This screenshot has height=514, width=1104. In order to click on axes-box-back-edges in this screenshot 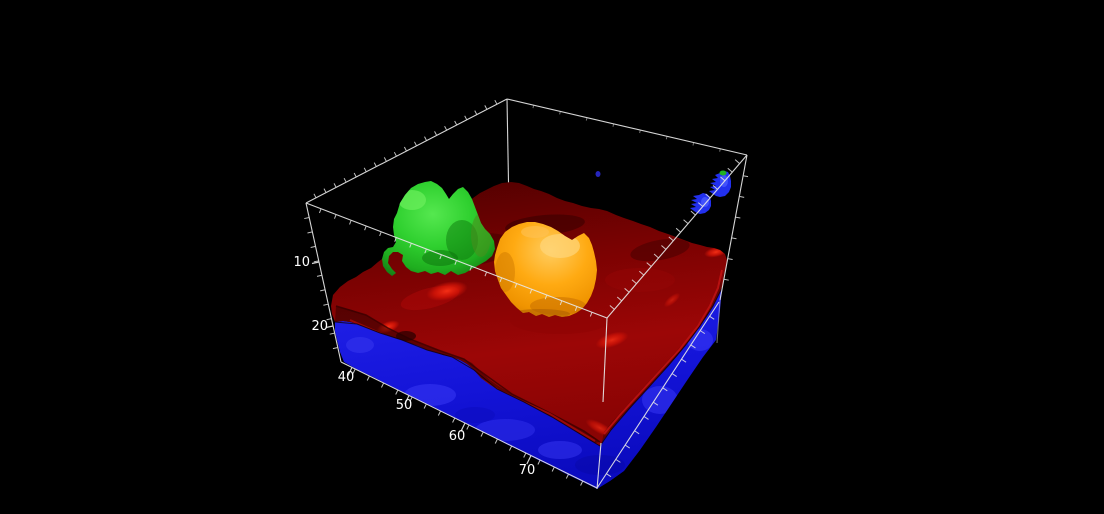, I will do `click(526, 154)`.